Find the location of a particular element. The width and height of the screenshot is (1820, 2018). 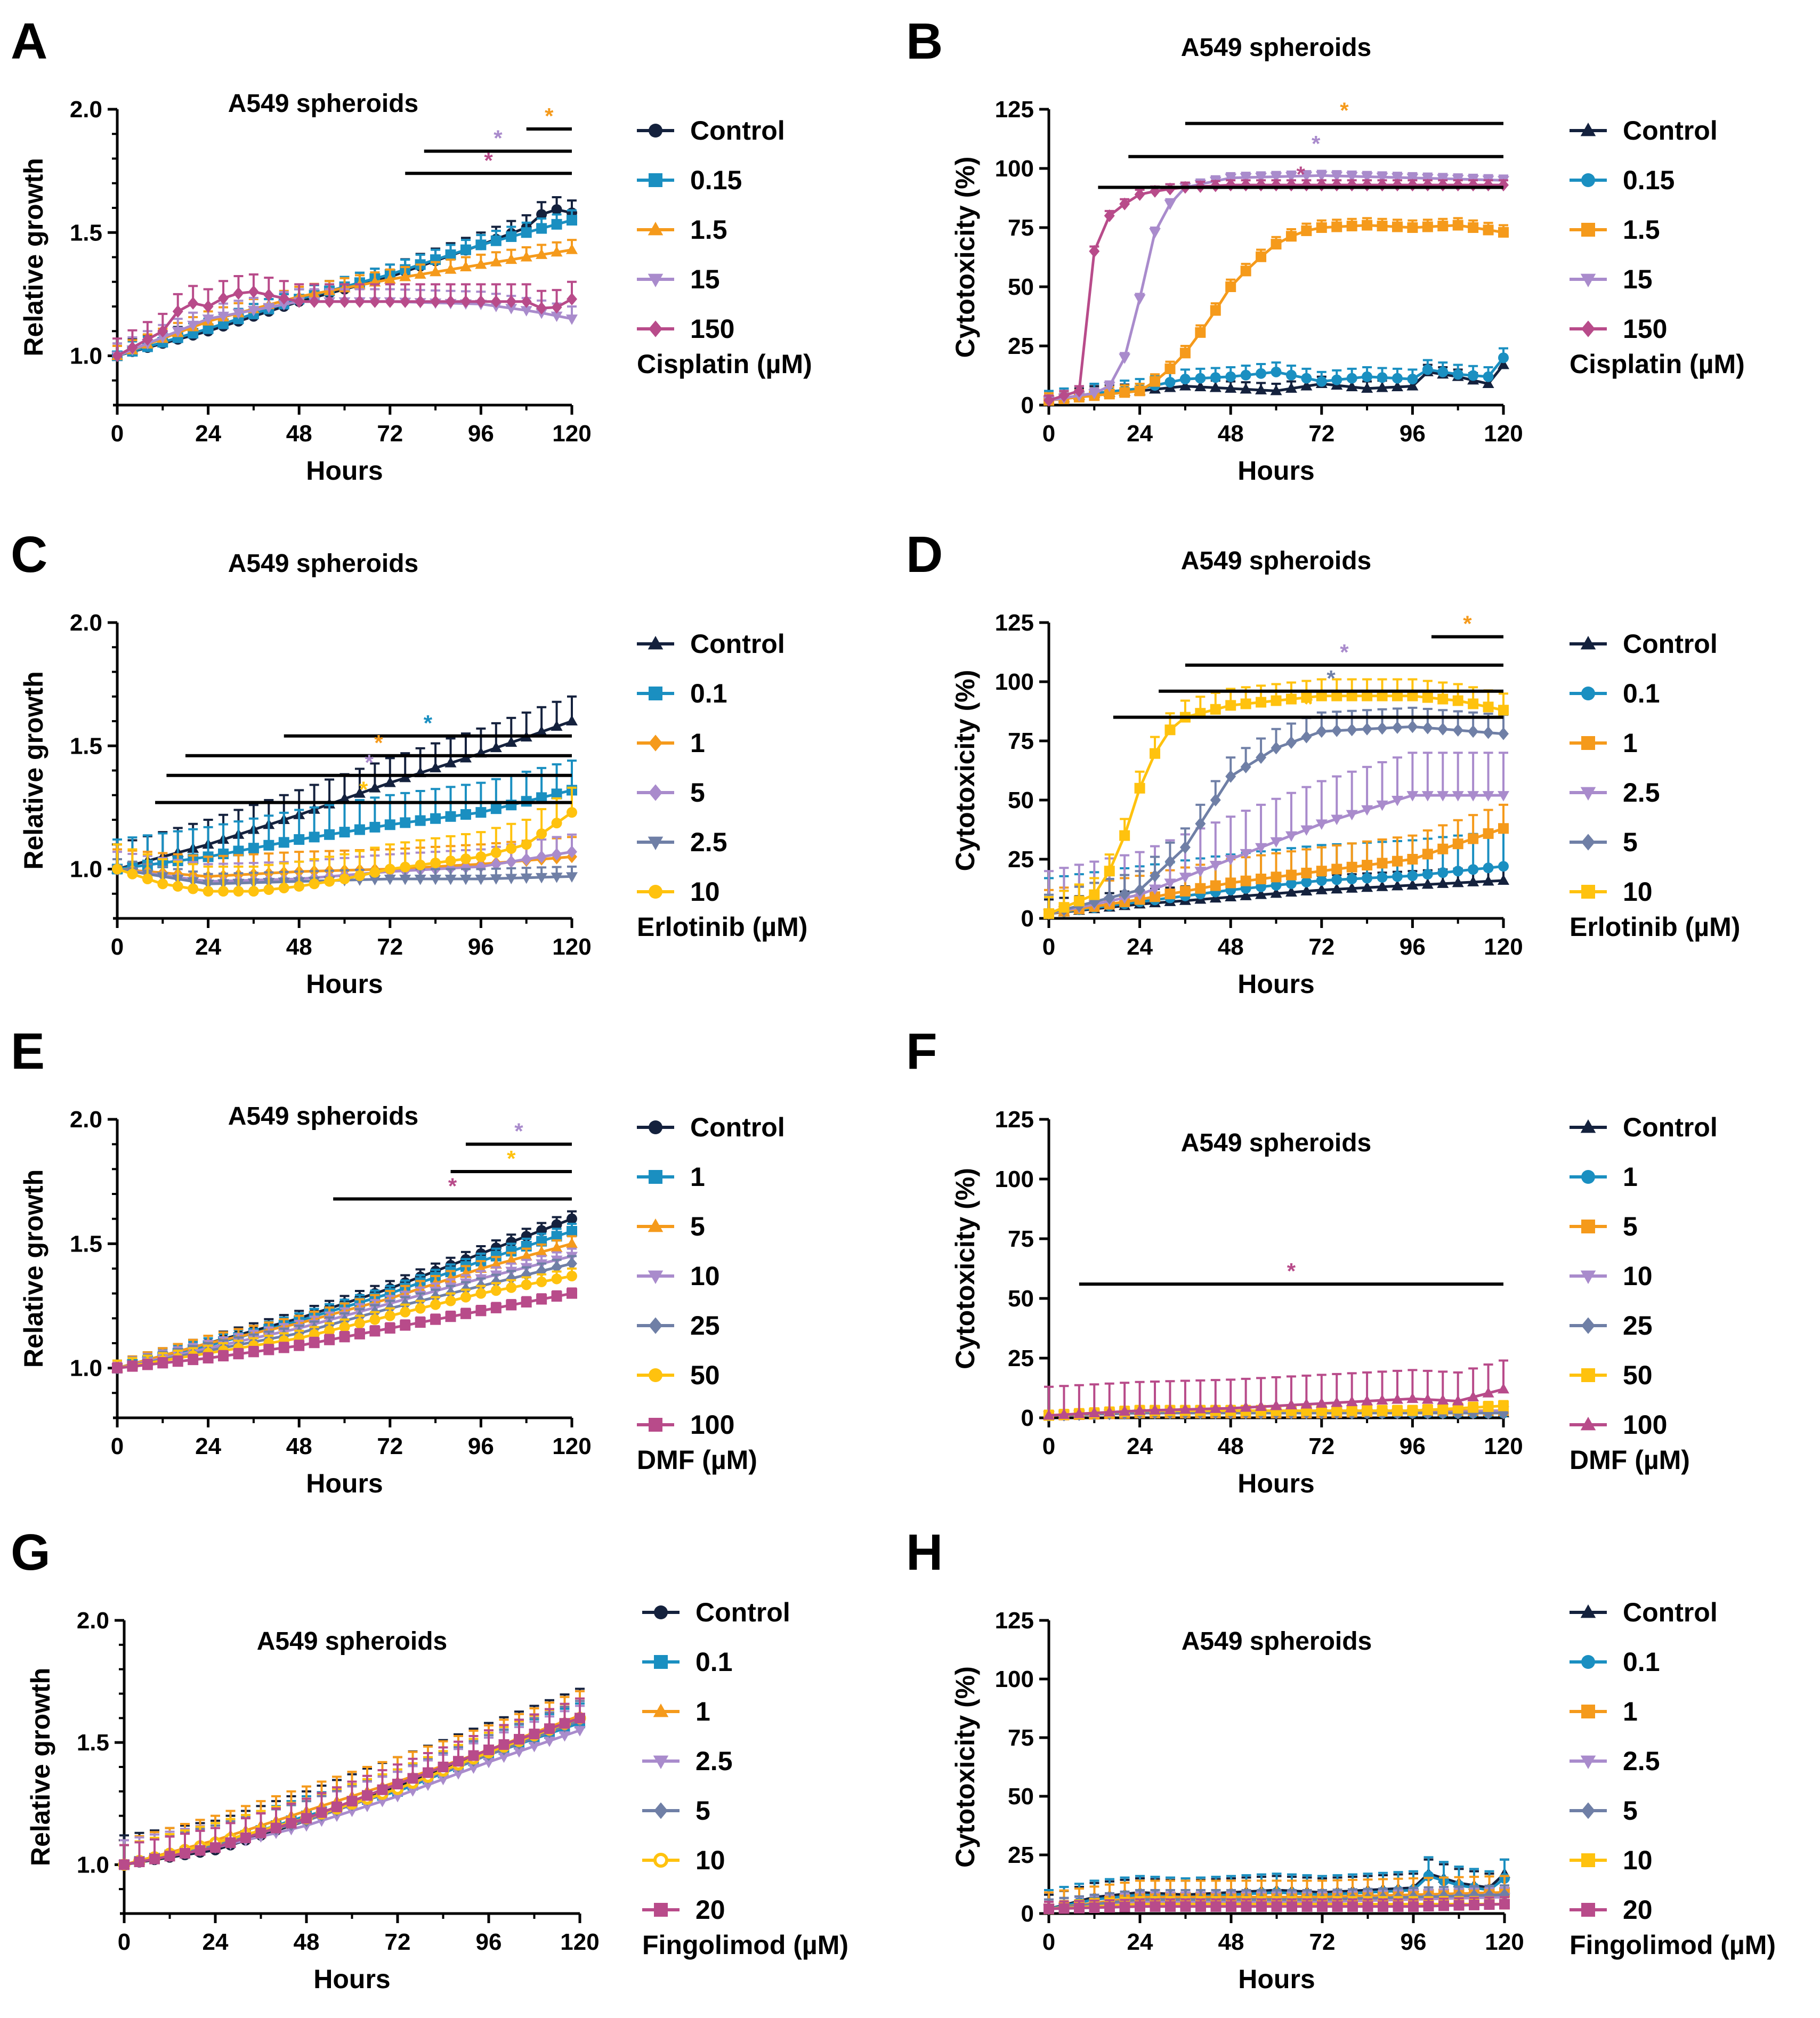

panel-letter: B is located at coordinates (924, 41).